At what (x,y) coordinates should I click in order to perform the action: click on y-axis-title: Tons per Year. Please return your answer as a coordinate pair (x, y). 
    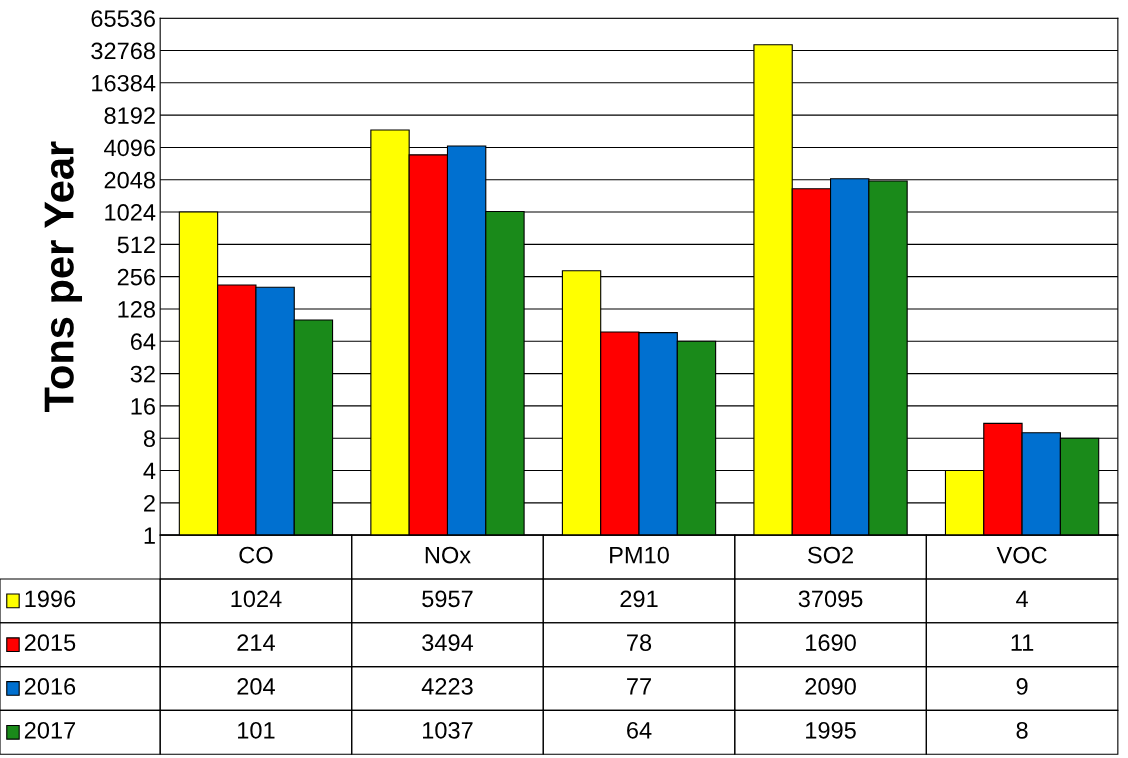
    Looking at the image, I should click on (63, 277).